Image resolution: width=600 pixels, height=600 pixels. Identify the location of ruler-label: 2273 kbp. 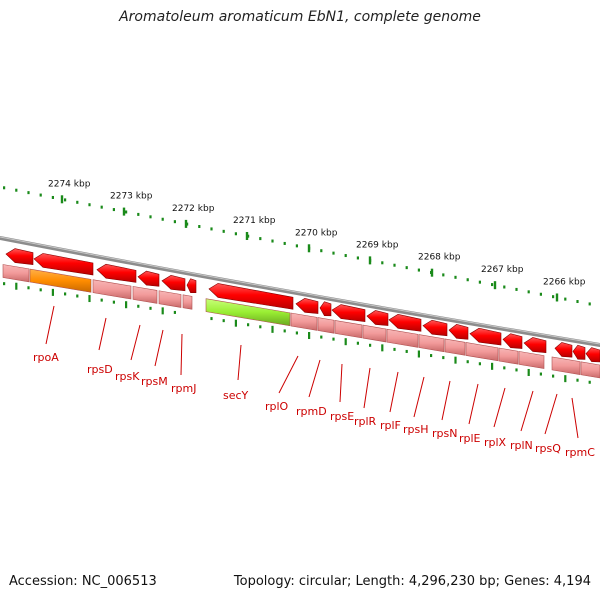
(131, 197).